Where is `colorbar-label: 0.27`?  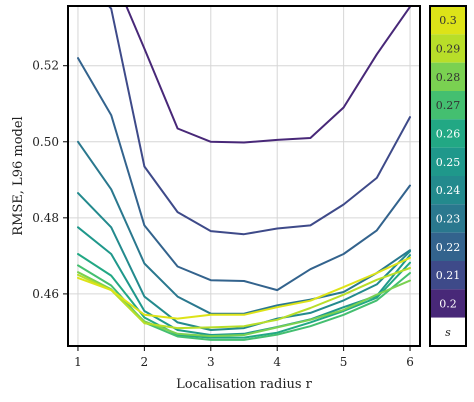
colorbar-label: 0.27 is located at coordinates (448, 105).